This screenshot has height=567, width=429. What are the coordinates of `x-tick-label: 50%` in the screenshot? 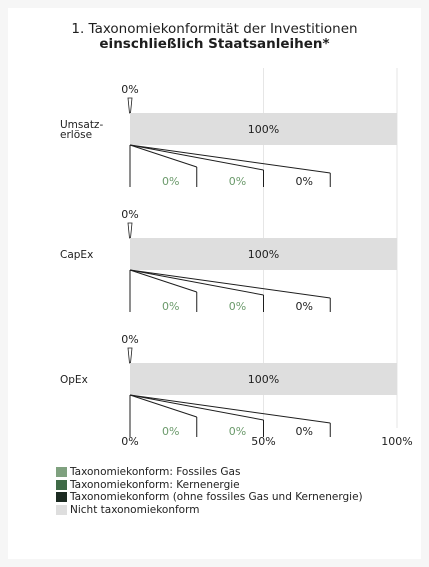 It's located at (263, 441).